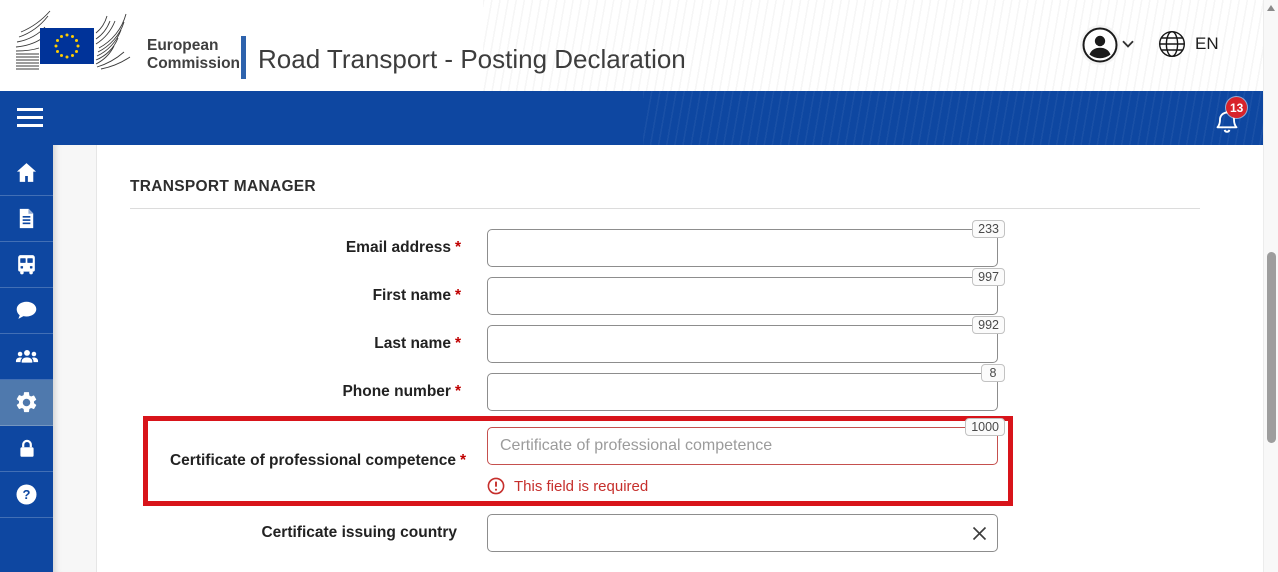  I want to click on sidebar-item-security, so click(26, 449).